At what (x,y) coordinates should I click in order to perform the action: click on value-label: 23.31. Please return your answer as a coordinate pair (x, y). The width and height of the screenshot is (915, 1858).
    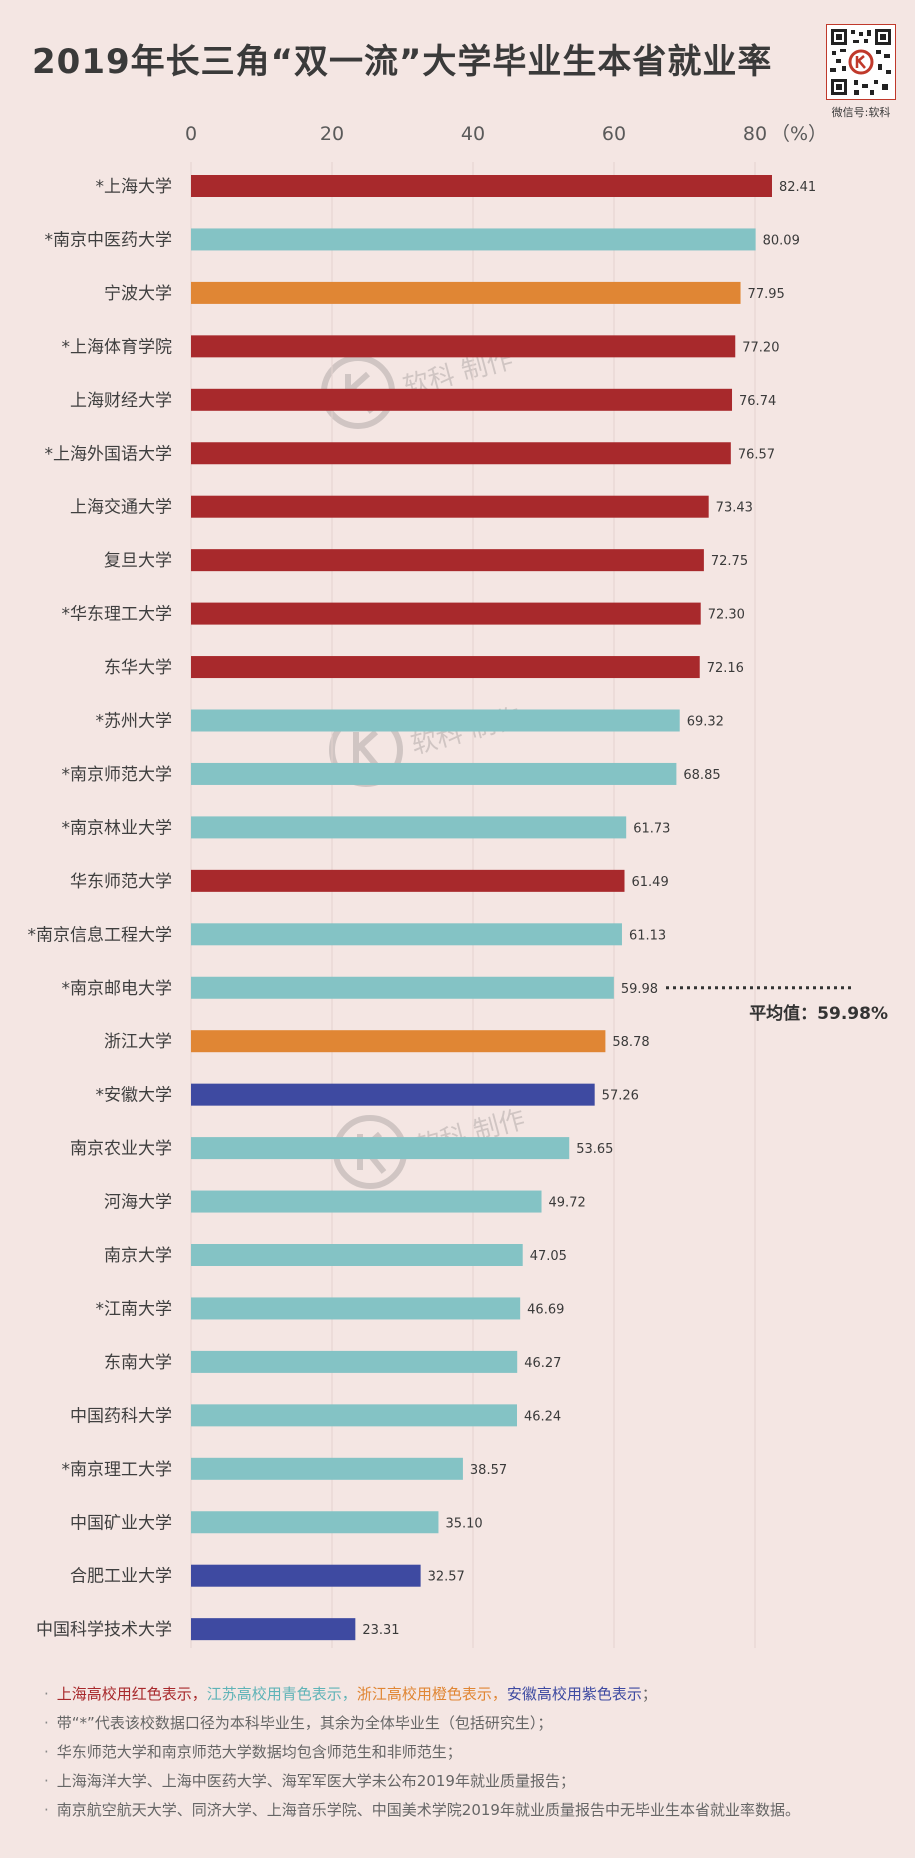
    Looking at the image, I should click on (380, 1630).